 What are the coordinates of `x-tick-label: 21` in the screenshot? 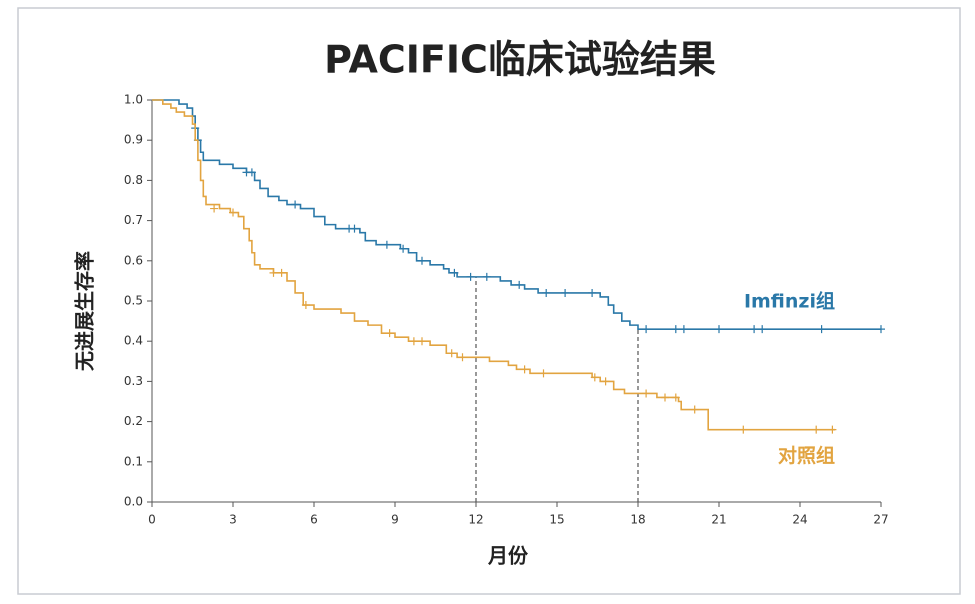 It's located at (718, 520).